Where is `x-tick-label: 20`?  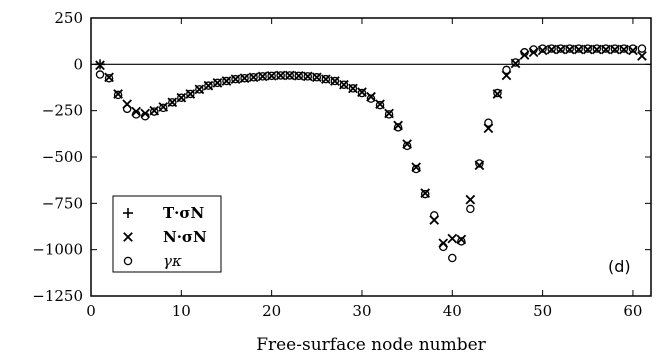
x-tick-label: 20 is located at coordinates (271, 311).